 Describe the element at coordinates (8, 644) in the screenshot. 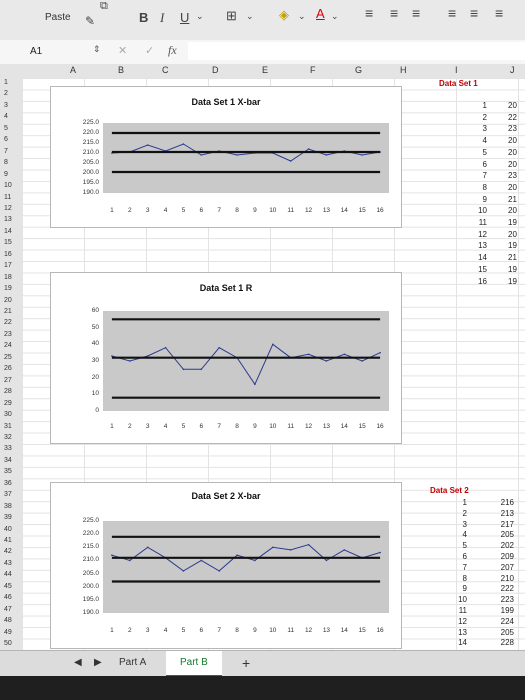

I see `row-header: 50` at that location.